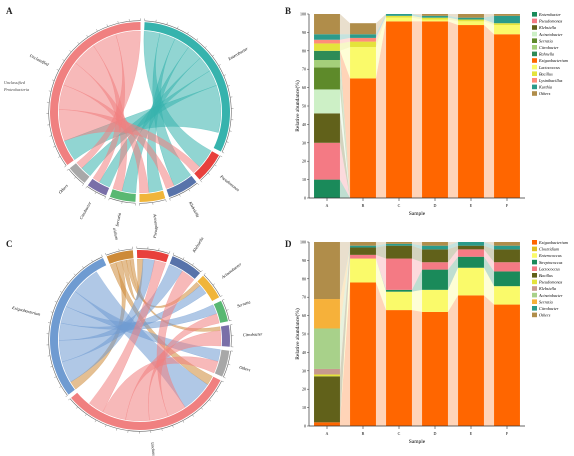  I want to click on bar-C-streptococcus, so click(399, 290).